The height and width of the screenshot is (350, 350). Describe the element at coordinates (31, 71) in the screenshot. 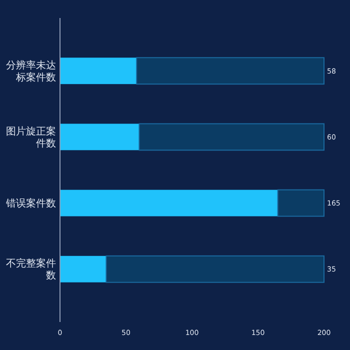

I see `y-tick-label: 分辨率未达标案件数` at that location.